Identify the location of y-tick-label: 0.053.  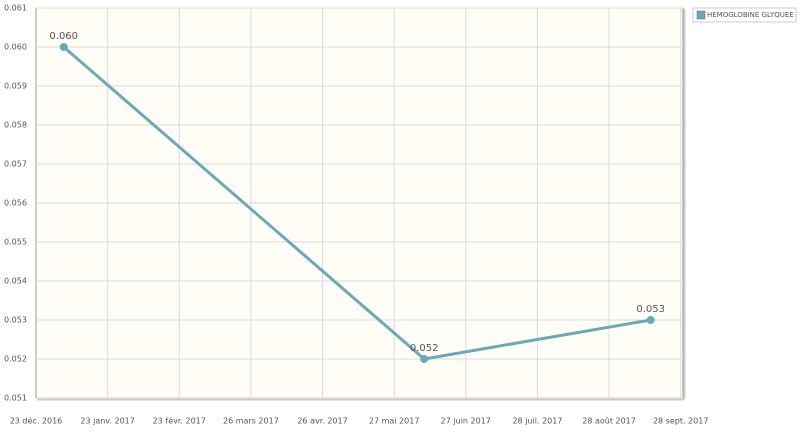
(15, 320).